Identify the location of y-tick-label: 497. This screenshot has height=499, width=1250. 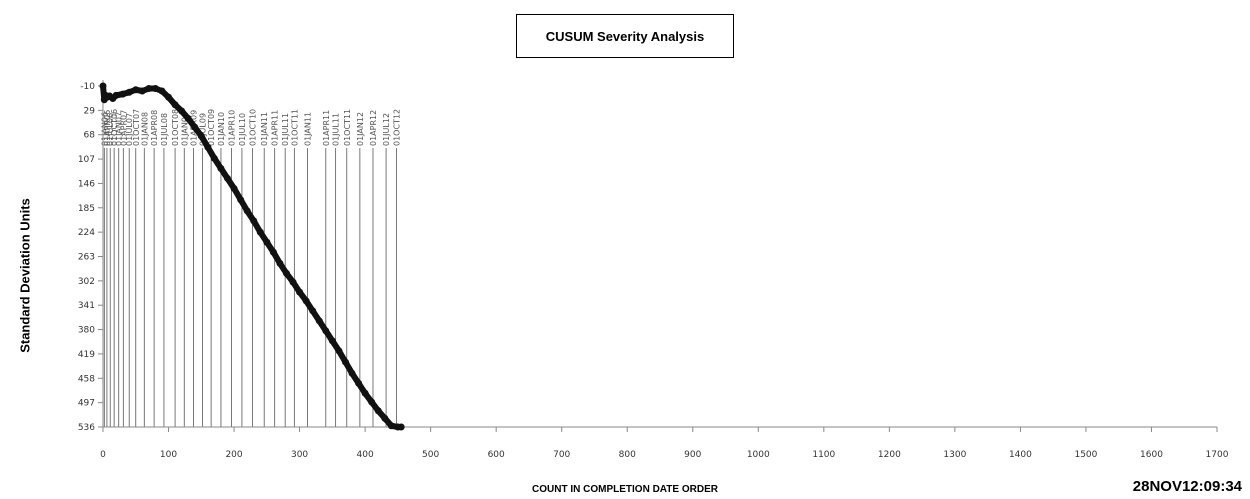
(86, 404).